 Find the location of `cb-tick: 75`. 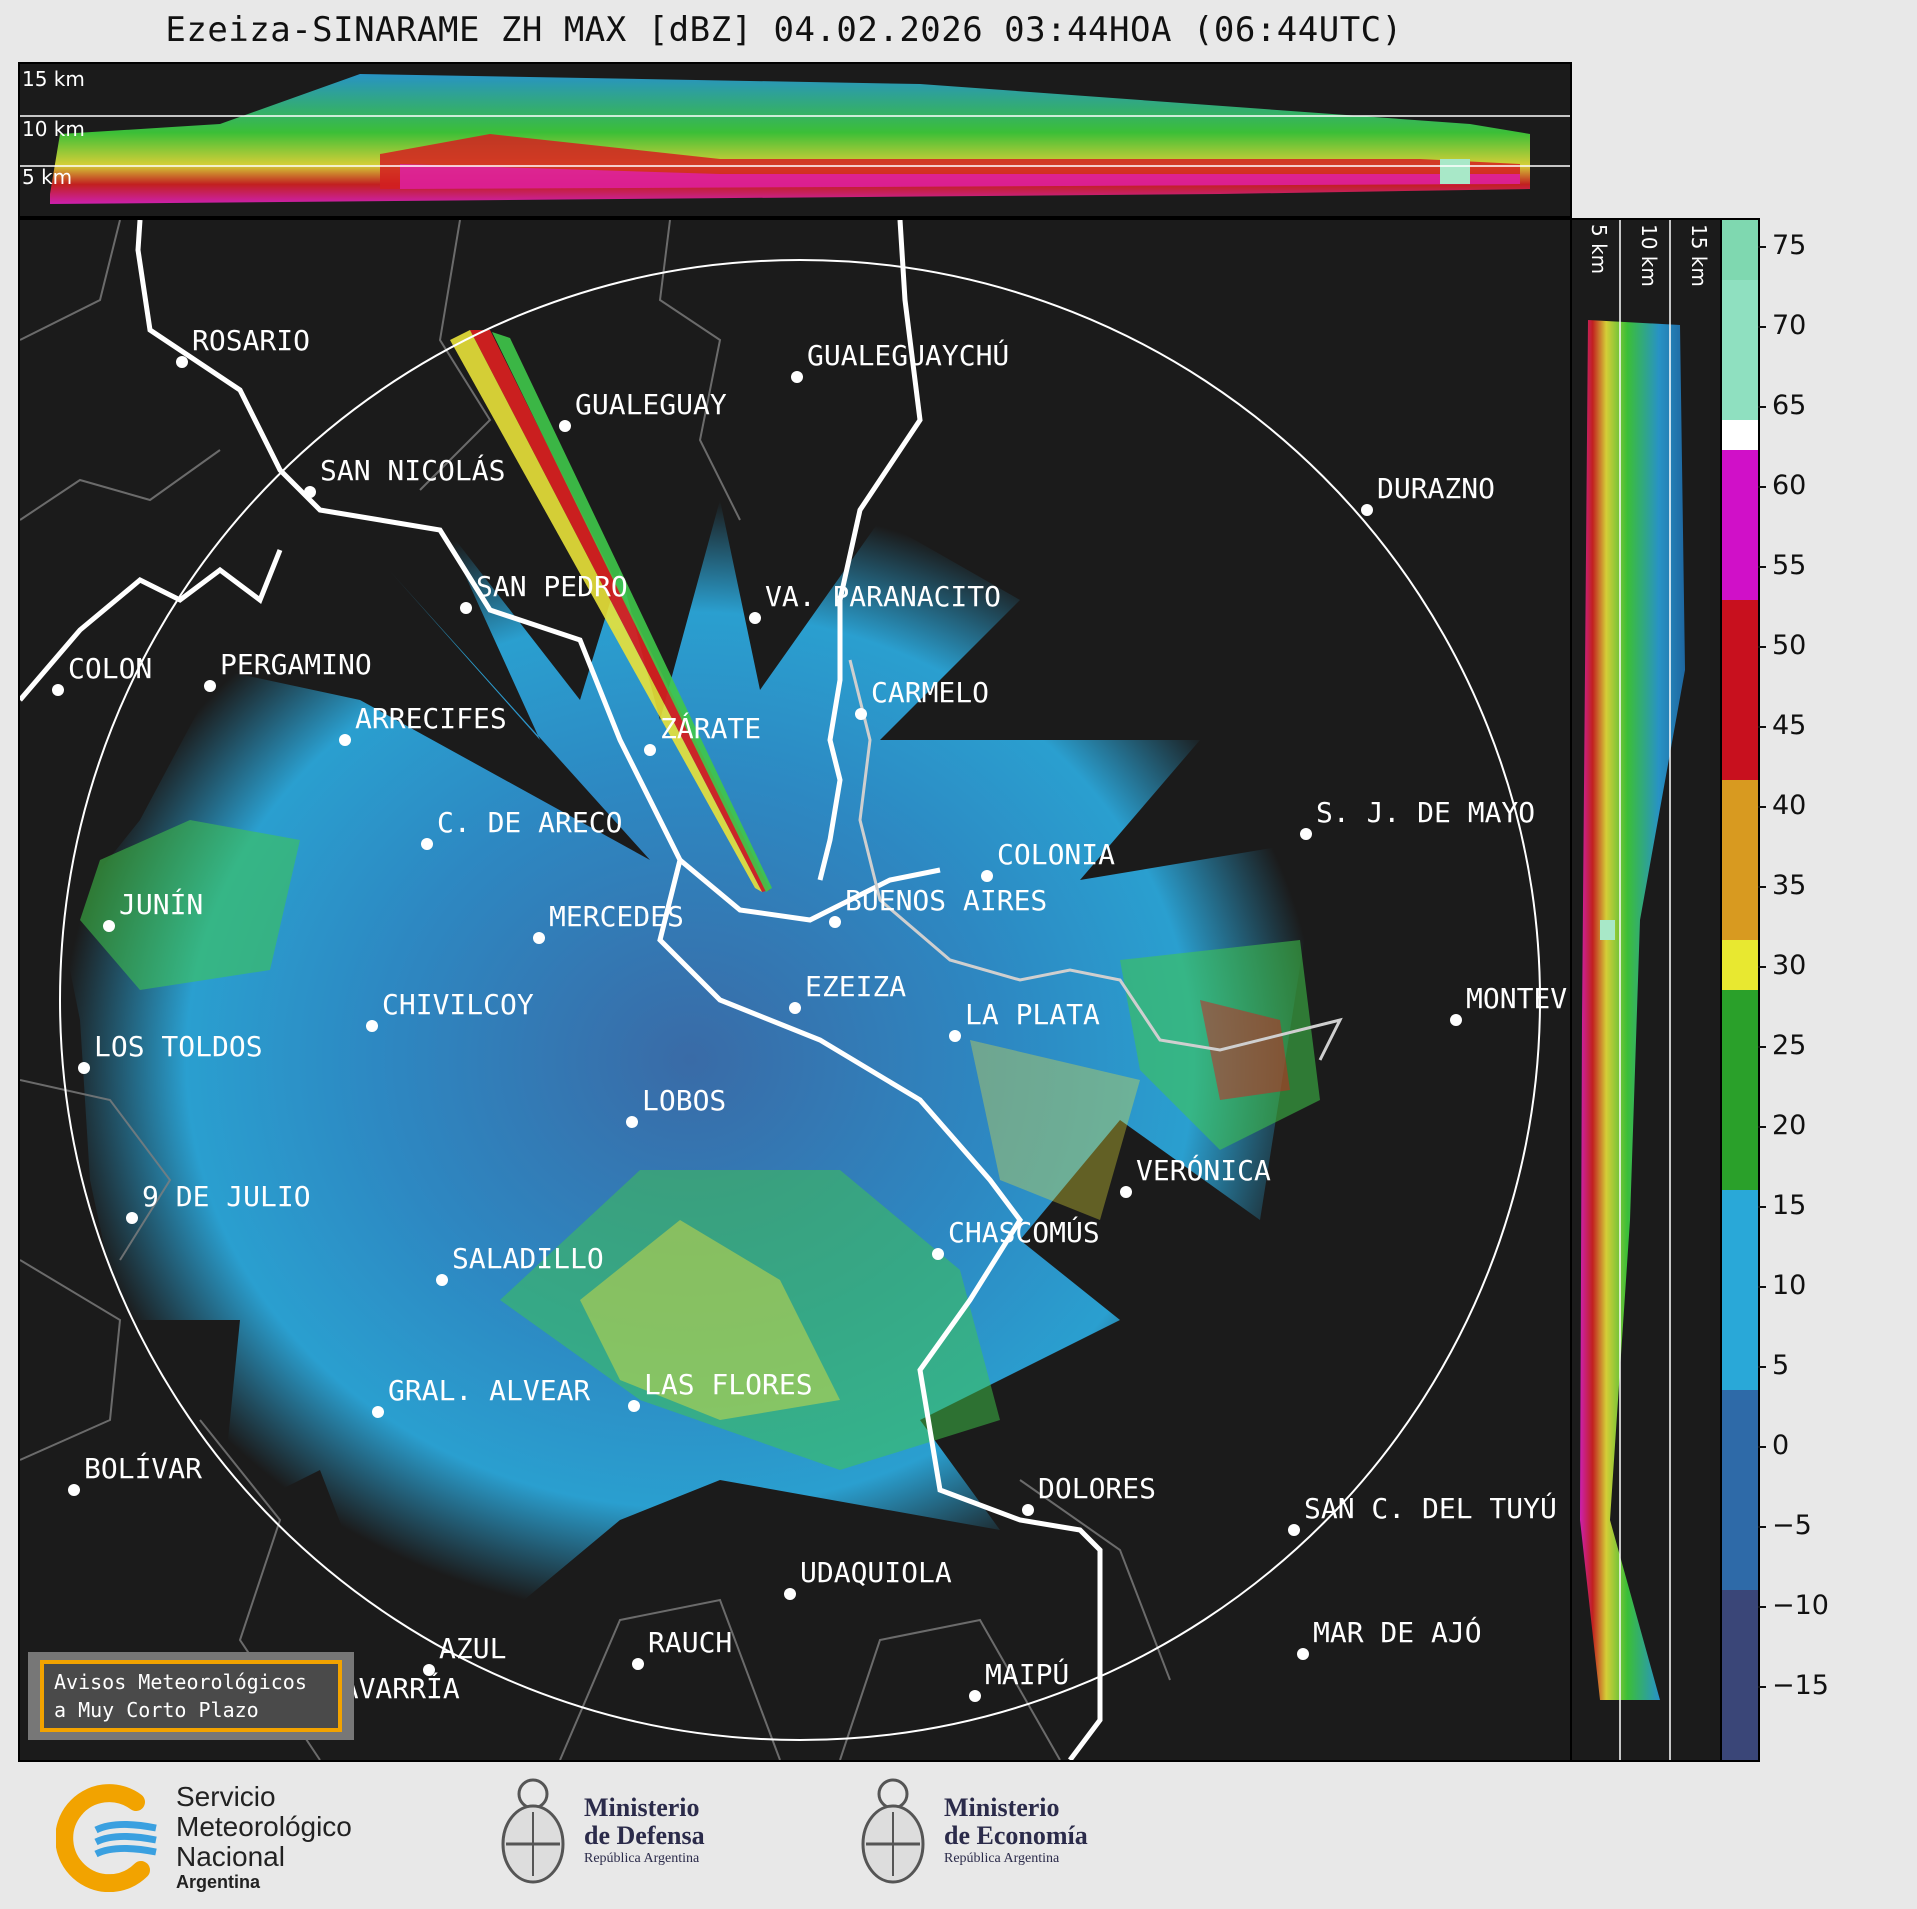

cb-tick: 75 is located at coordinates (1782, 245).